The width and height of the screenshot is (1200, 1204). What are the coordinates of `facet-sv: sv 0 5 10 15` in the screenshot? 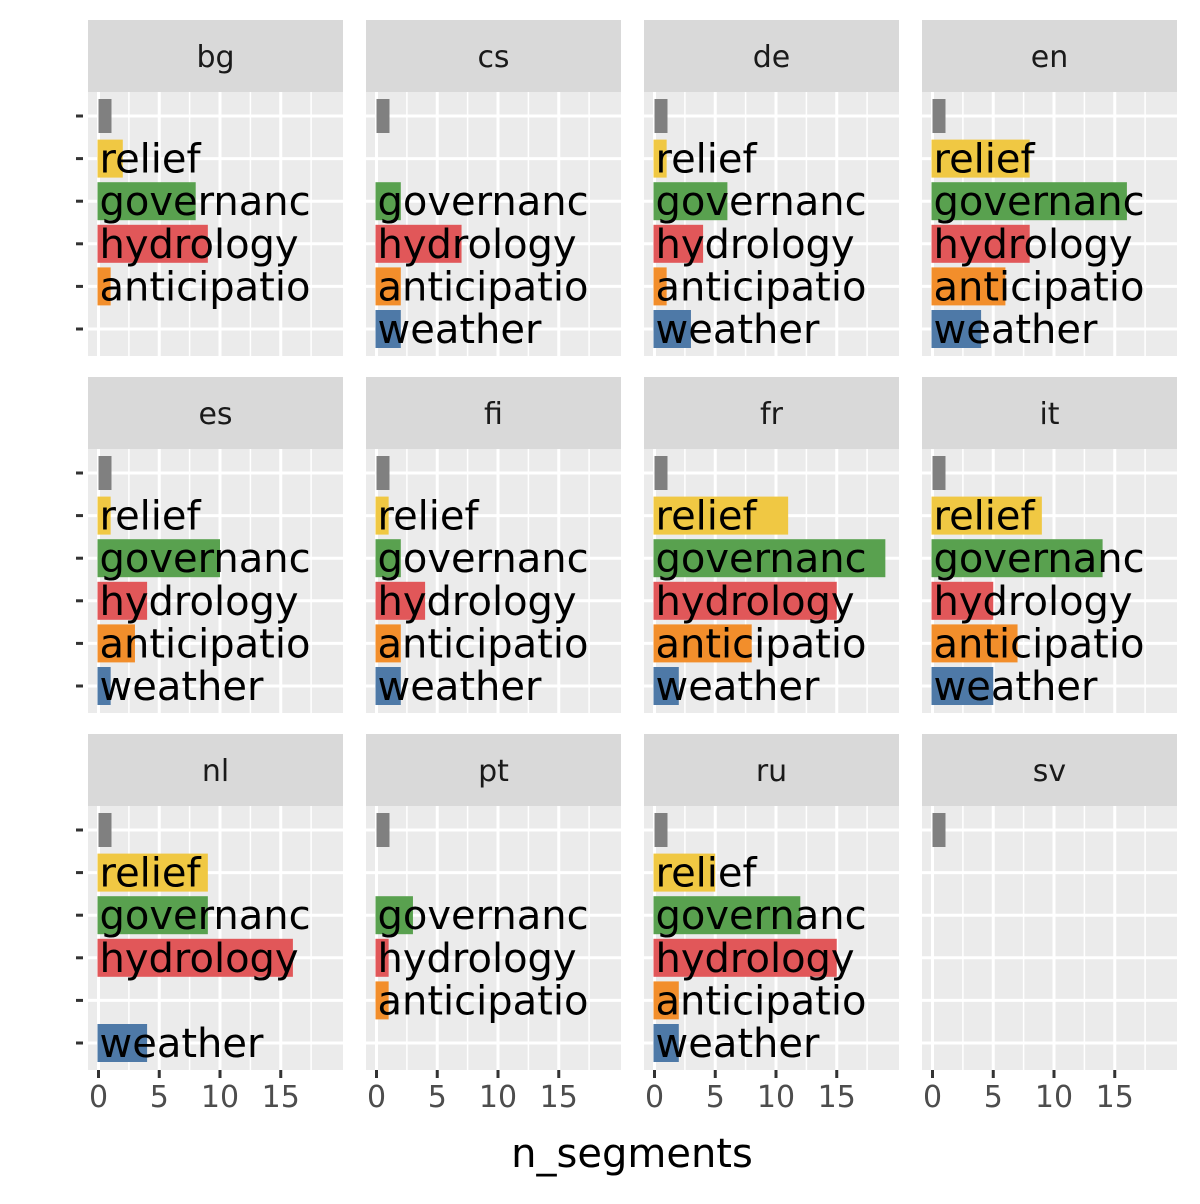 It's located at (1049, 924).